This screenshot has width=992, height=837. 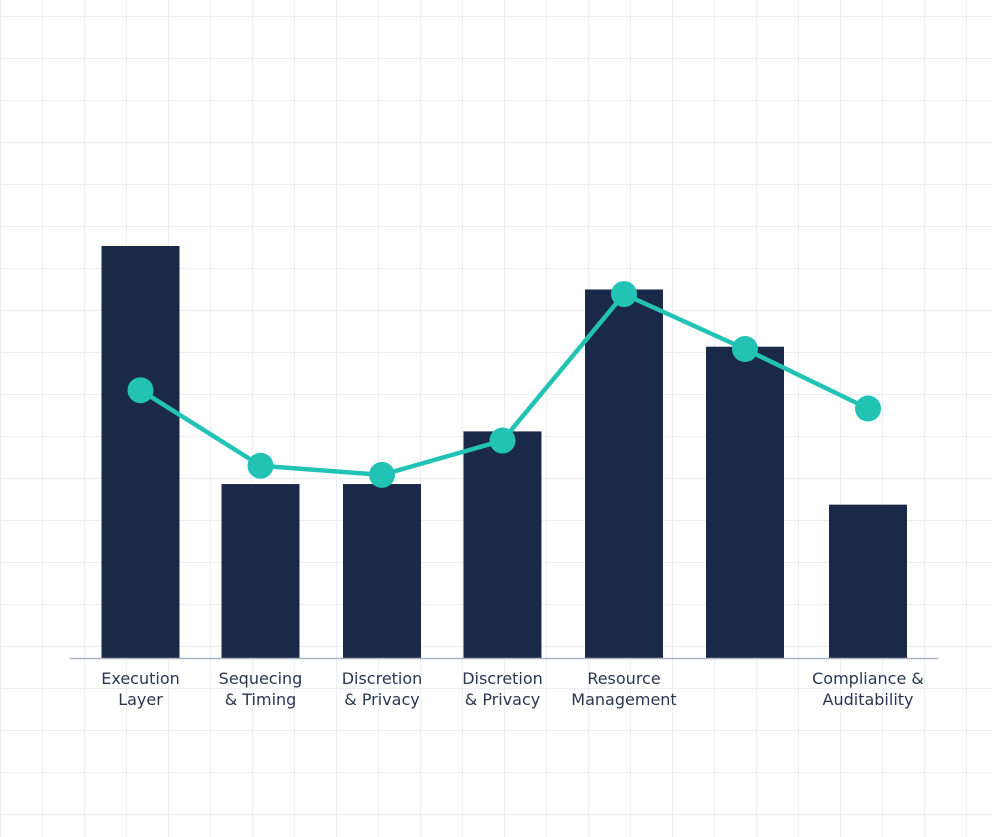 I want to click on x-tick-label: Sequecing & Timing, so click(x=261, y=689).